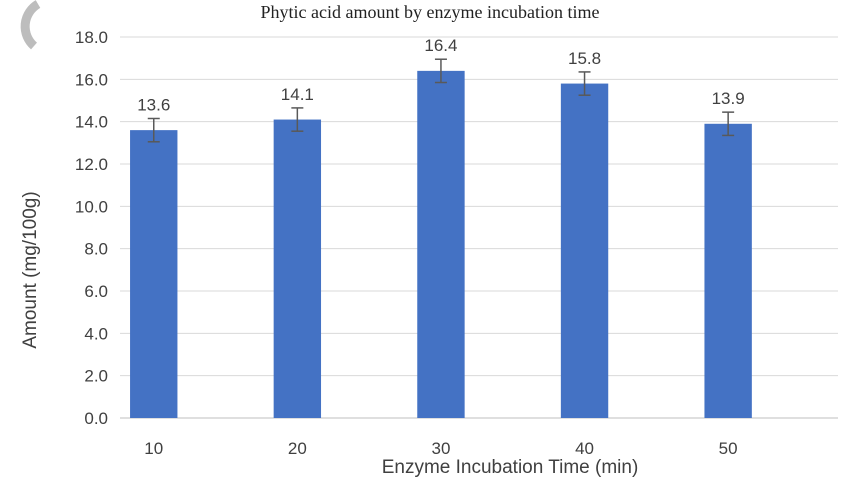 Image resolution: width=849 pixels, height=486 pixels. I want to click on data-label: 14.1, so click(297, 94).